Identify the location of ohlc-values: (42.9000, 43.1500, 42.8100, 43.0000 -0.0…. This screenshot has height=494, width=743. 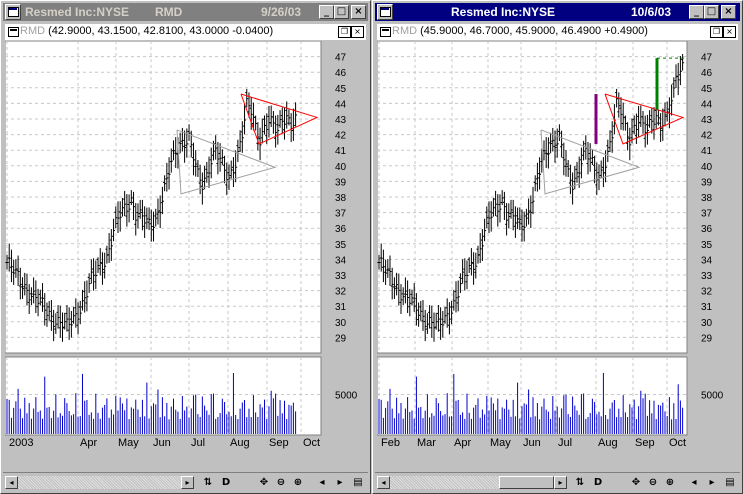
(161, 31).